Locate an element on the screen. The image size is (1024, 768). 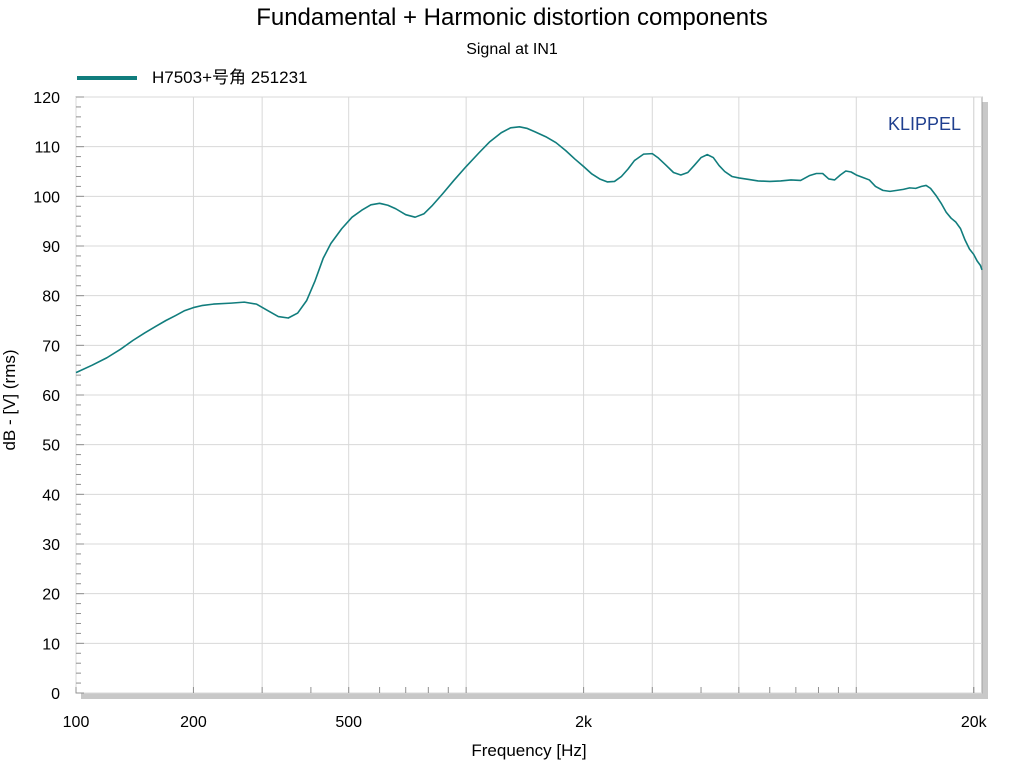
plot-shadow-right is located at coordinates (985, 400).